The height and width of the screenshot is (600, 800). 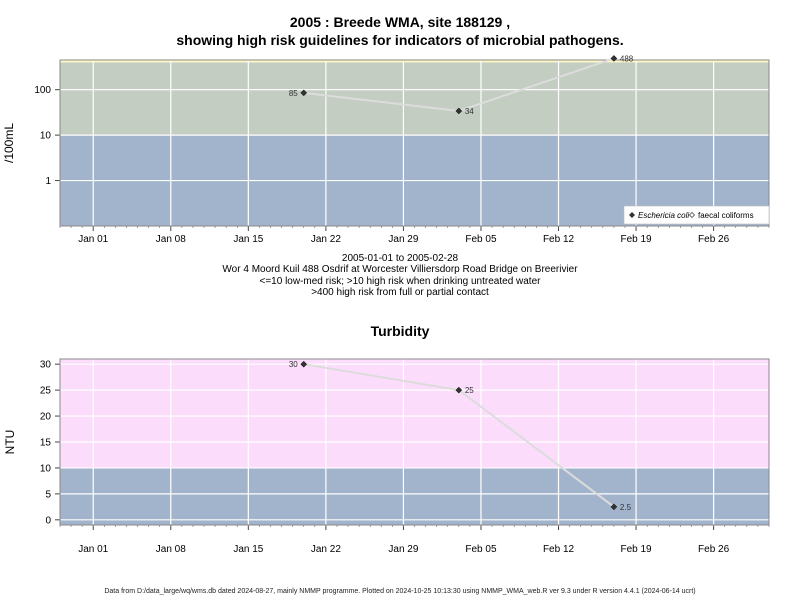 What do you see at coordinates (46, 365) in the screenshot?
I see `y-tick-label: 30` at bounding box center [46, 365].